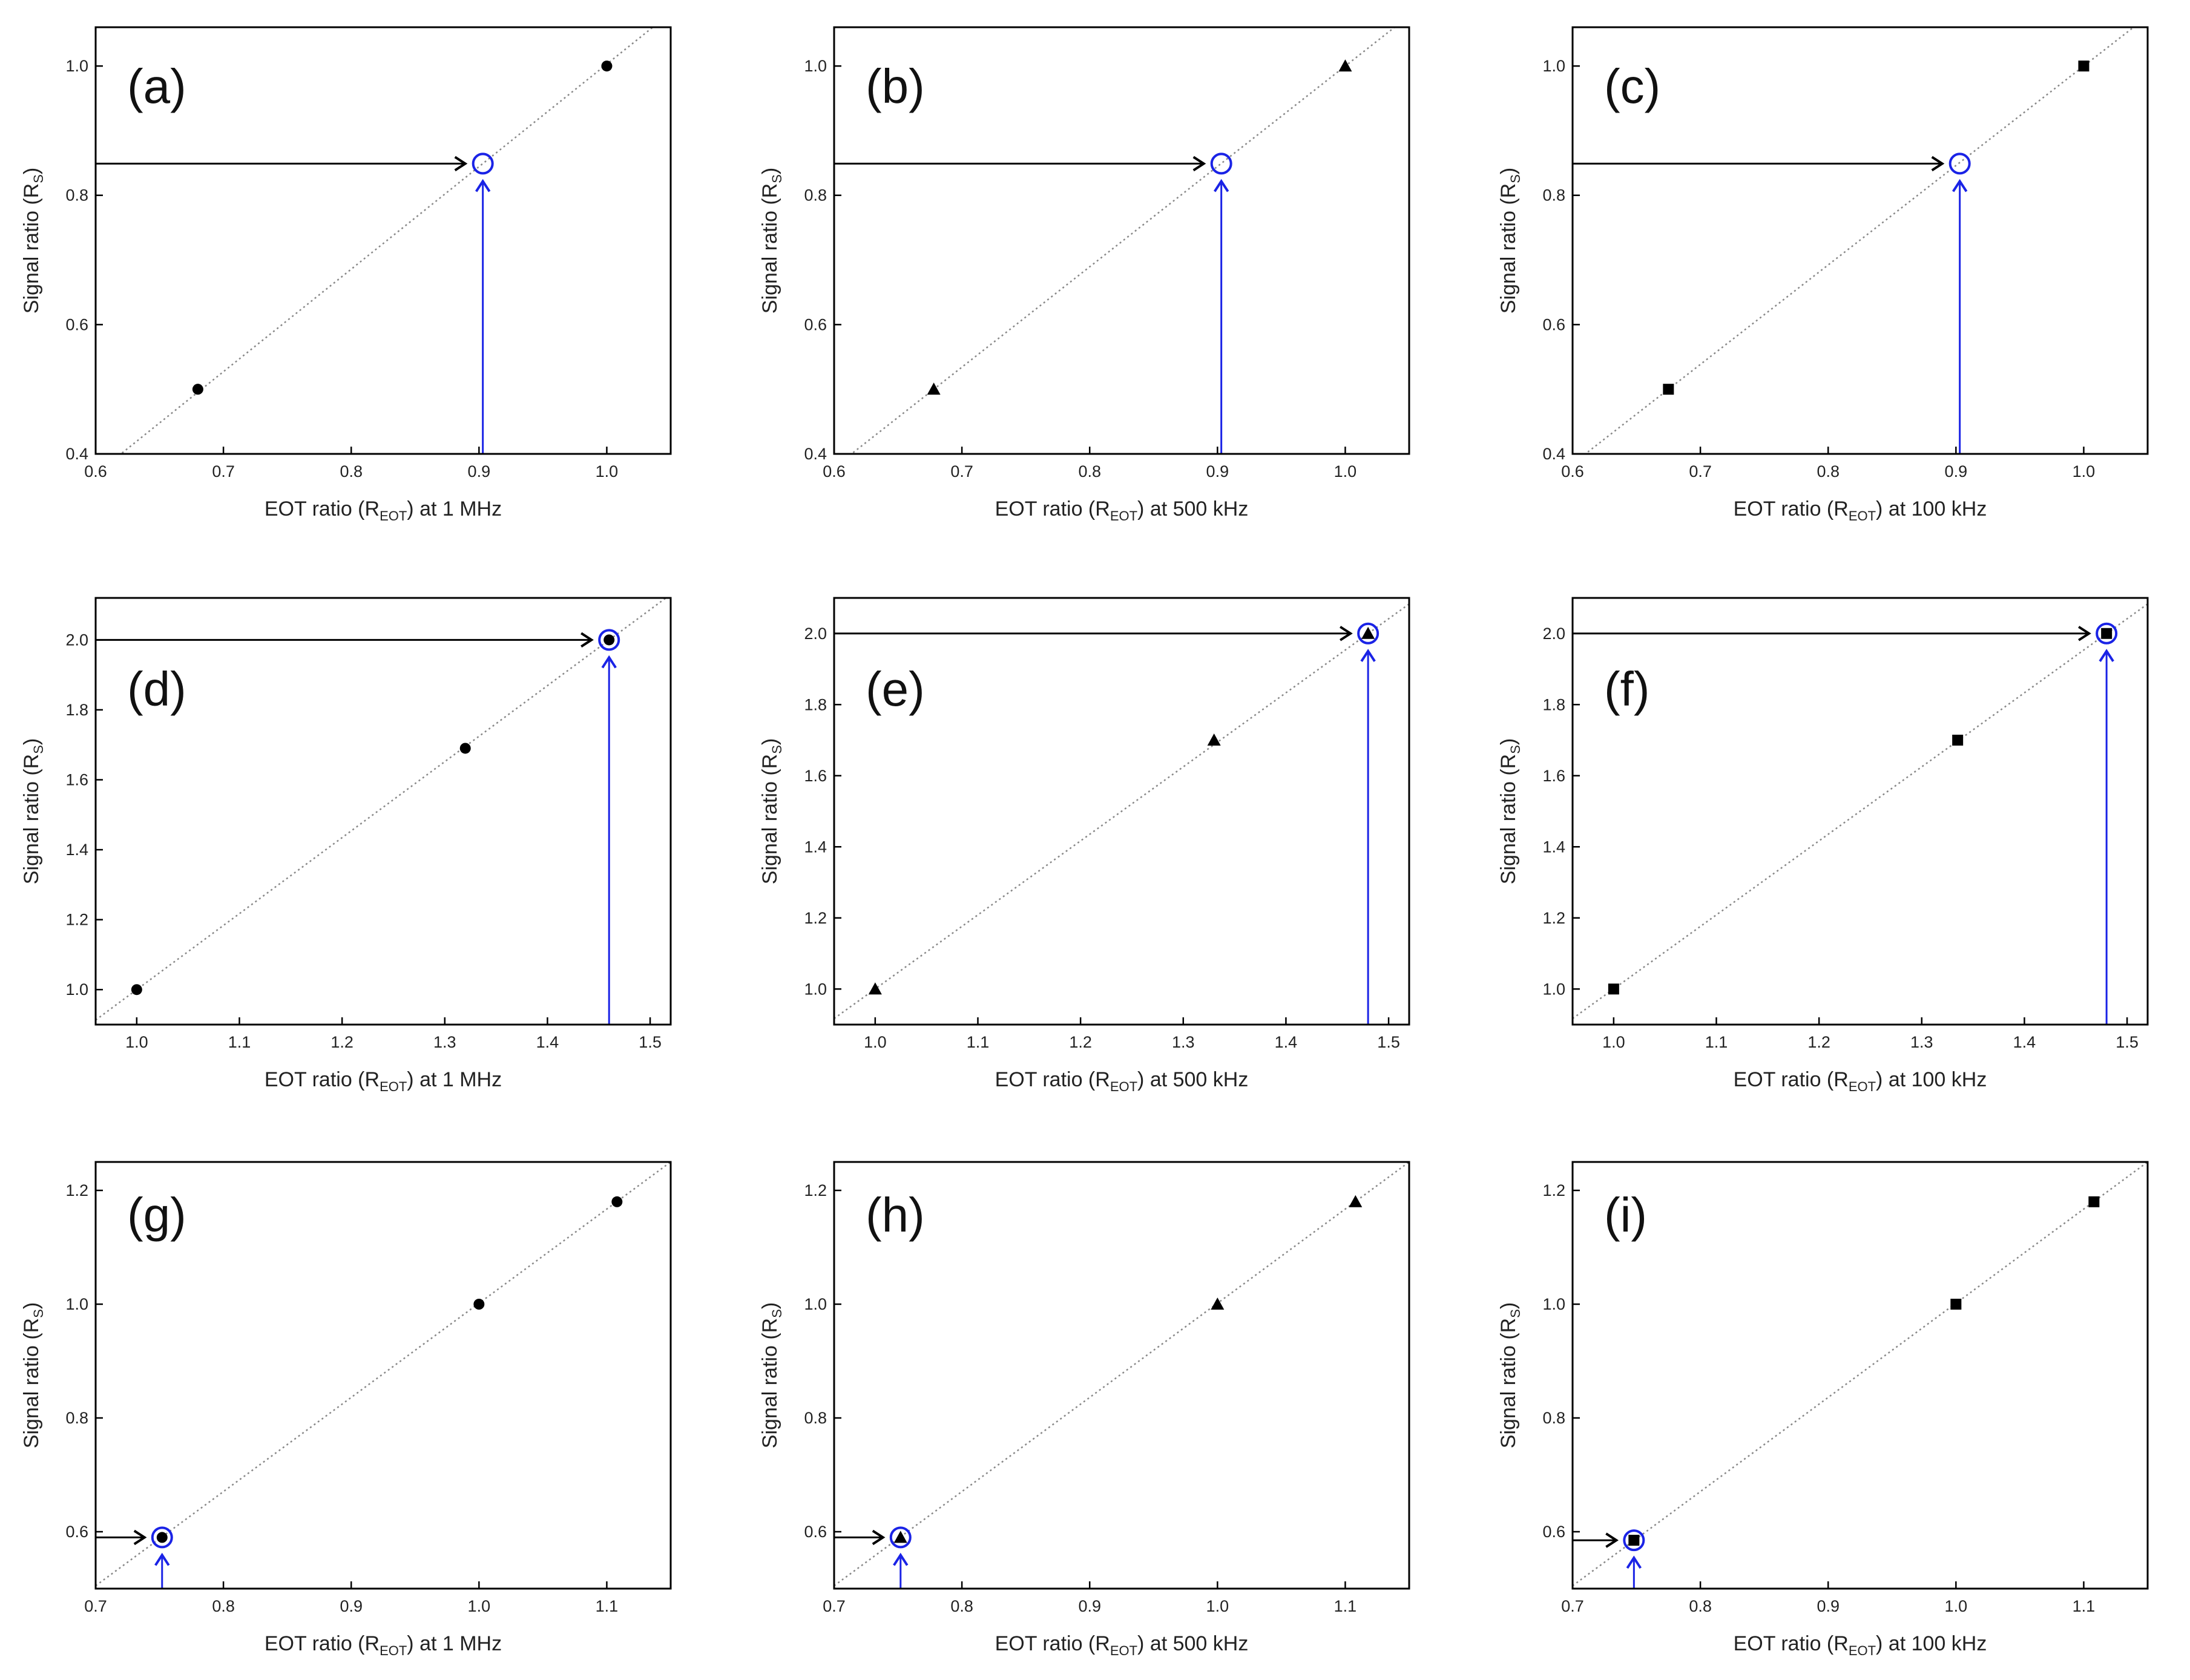 The image size is (2190, 1680). What do you see at coordinates (76, 640) in the screenshot?
I see `y-tick-label: 2.0` at bounding box center [76, 640].